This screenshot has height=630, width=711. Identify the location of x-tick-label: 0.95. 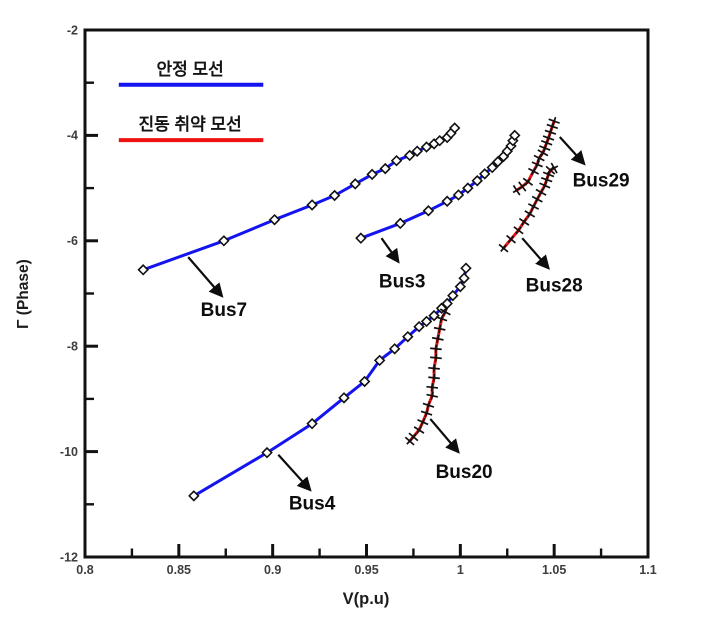
(366, 570).